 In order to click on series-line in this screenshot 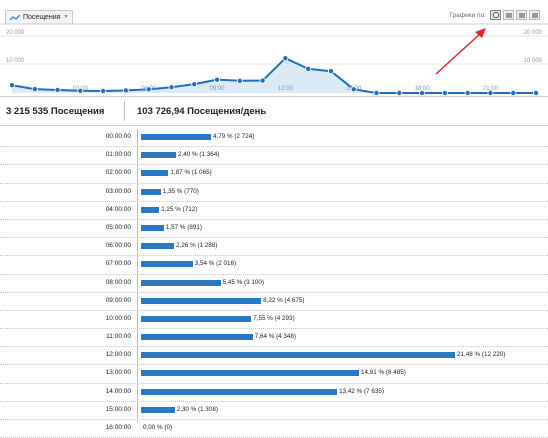, I will do `click(273, 75)`.